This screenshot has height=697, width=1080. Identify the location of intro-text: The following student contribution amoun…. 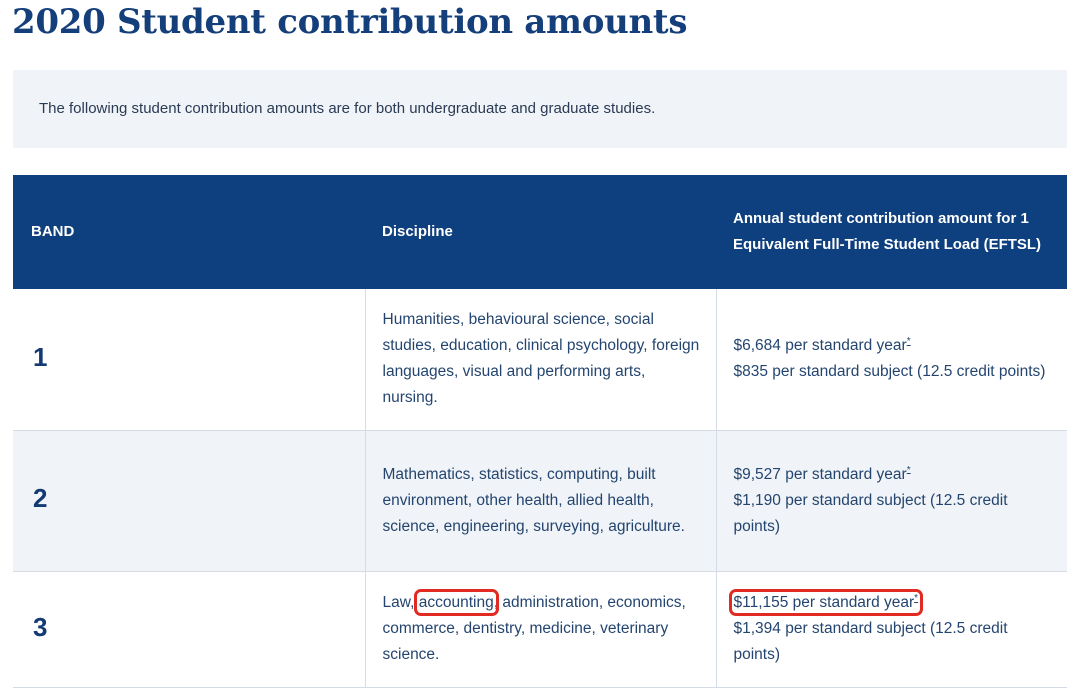
(347, 108).